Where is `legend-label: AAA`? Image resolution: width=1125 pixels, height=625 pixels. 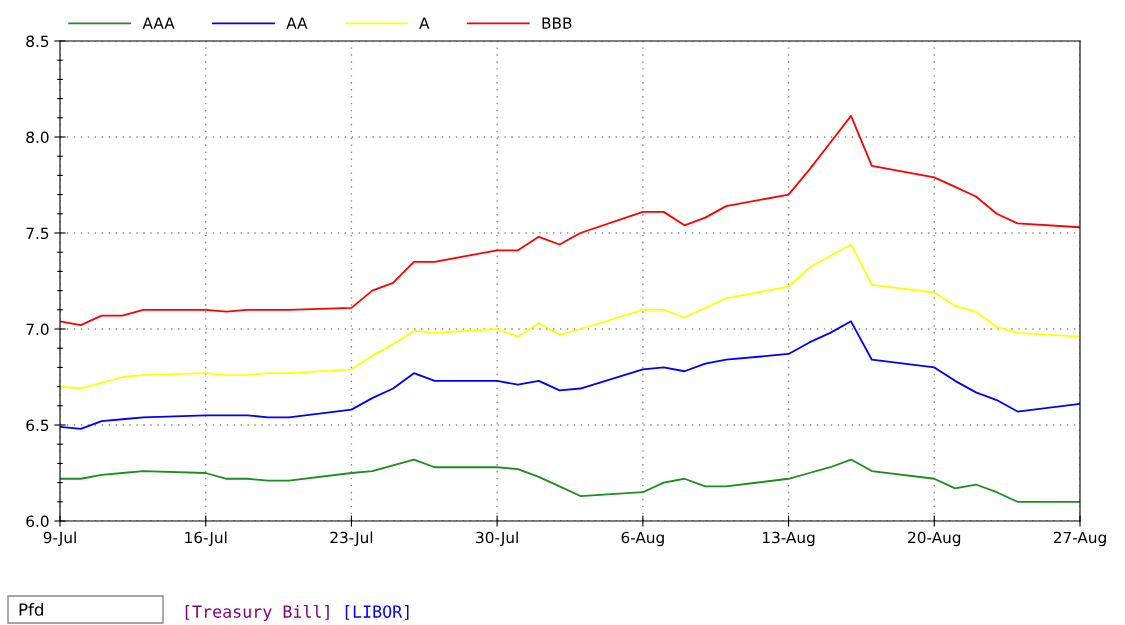 legend-label: AAA is located at coordinates (158, 23).